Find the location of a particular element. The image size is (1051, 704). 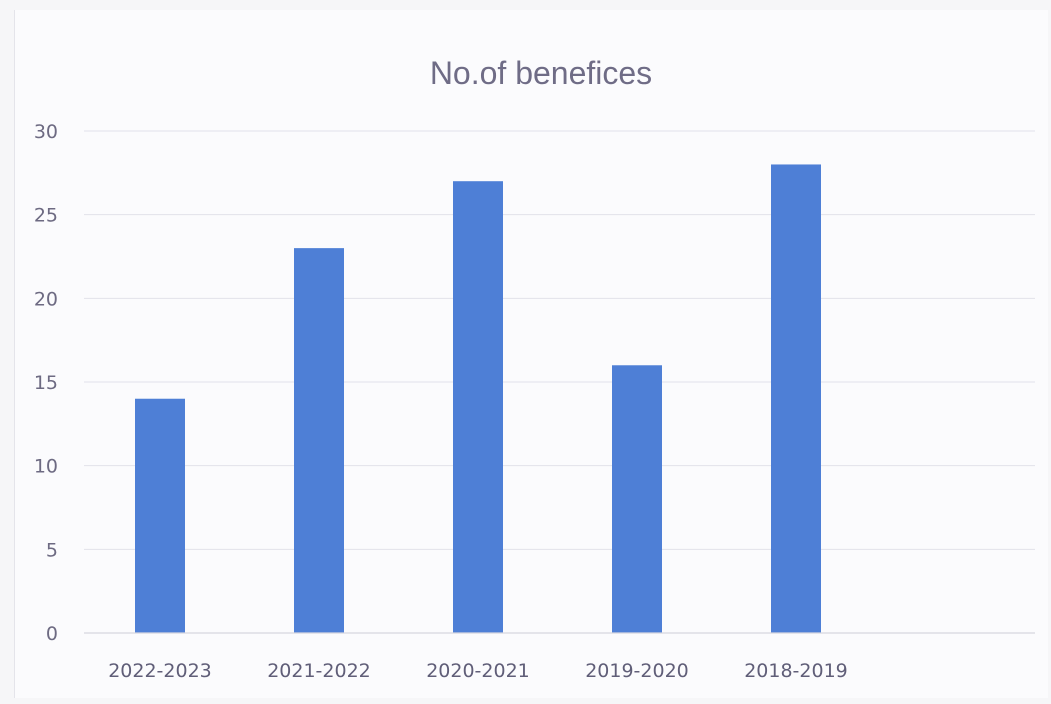

y-axis-ticks: 0 5 10 15 20 25 30 is located at coordinates (46, 383).